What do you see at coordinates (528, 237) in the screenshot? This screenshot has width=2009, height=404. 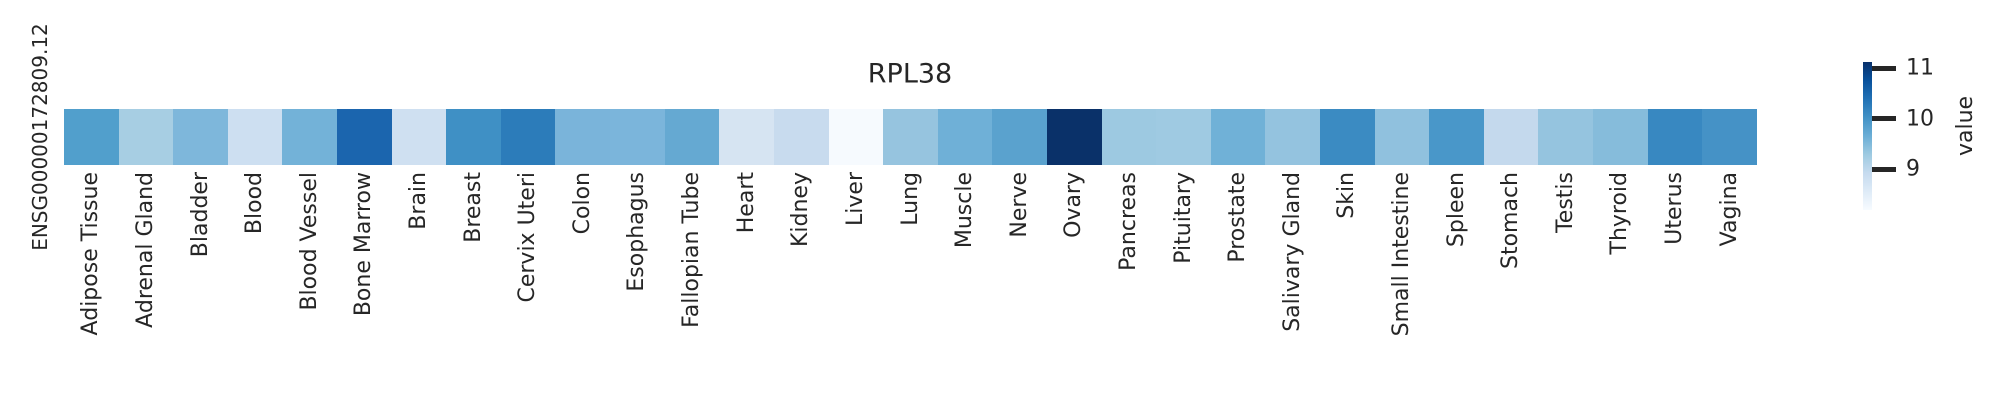 I see `x-tick-label: Cervix Uteri` at bounding box center [528, 237].